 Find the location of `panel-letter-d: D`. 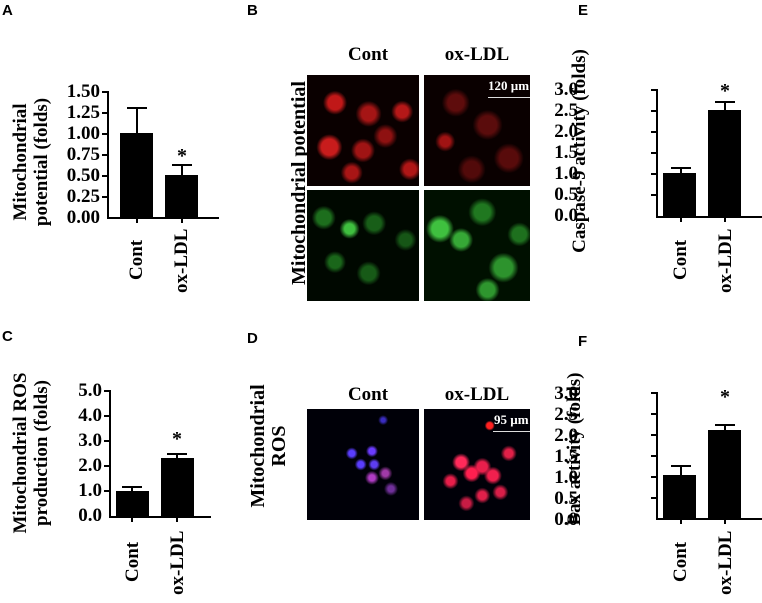

panel-letter-d: D is located at coordinates (252, 338).